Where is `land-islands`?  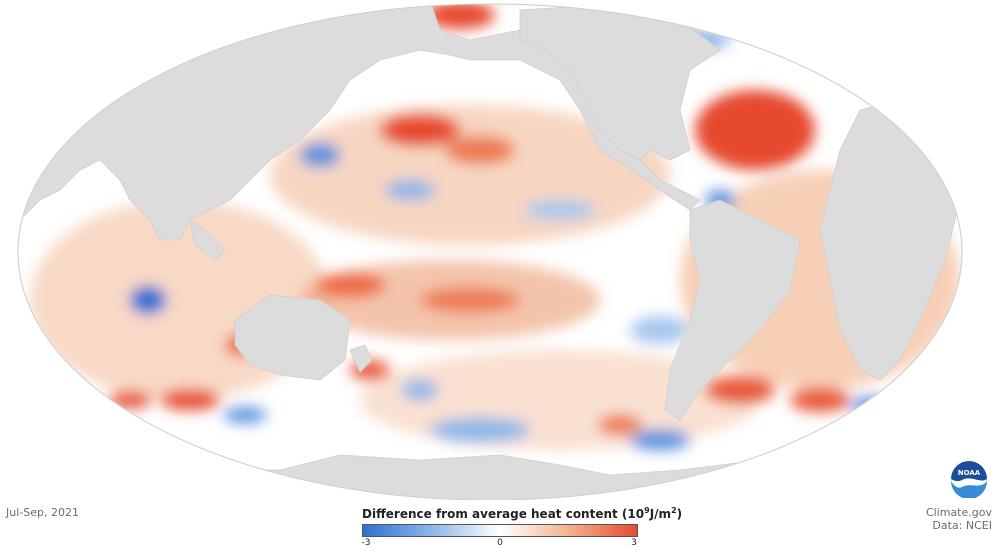 land-islands is located at coordinates (207, 240).